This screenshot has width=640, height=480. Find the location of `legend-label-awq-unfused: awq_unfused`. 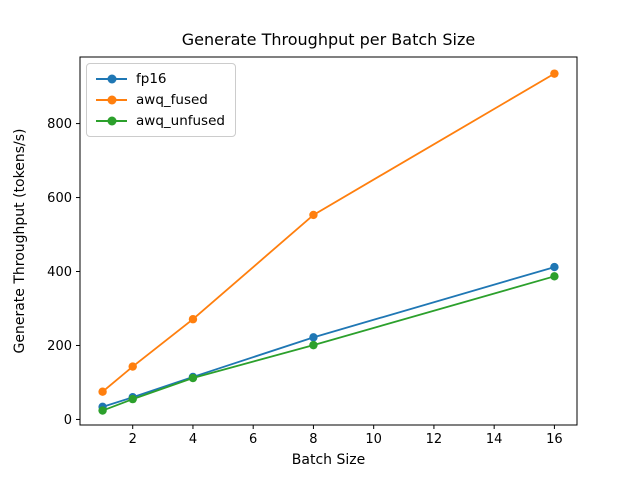

legend-label-awq-unfused: awq_unfused is located at coordinates (180, 121).